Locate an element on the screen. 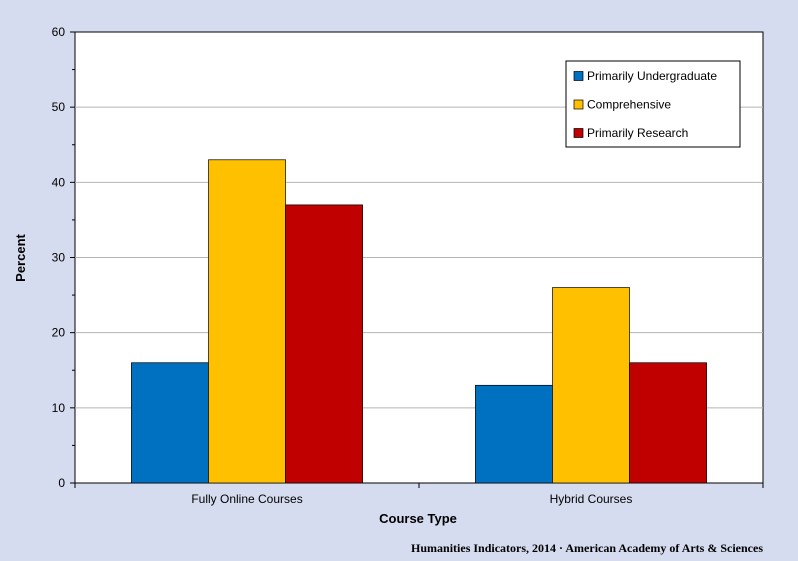 This screenshot has height=561, width=798. y-tick-label: 20 is located at coordinates (59, 333).